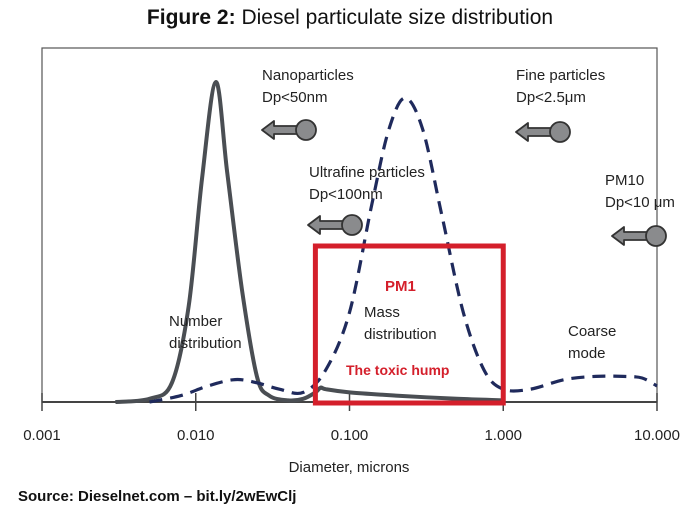 The width and height of the screenshot is (700, 525). Describe the element at coordinates (335, 225) in the screenshot. I see `ultrafine-arrow` at that location.